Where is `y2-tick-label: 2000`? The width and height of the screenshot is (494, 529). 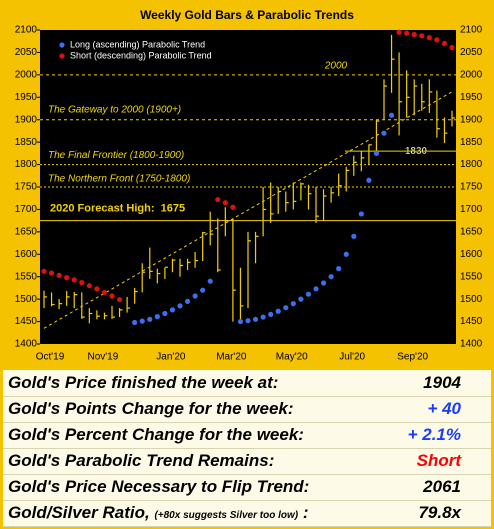
y2-tick-label: 2000 is located at coordinates (471, 74).